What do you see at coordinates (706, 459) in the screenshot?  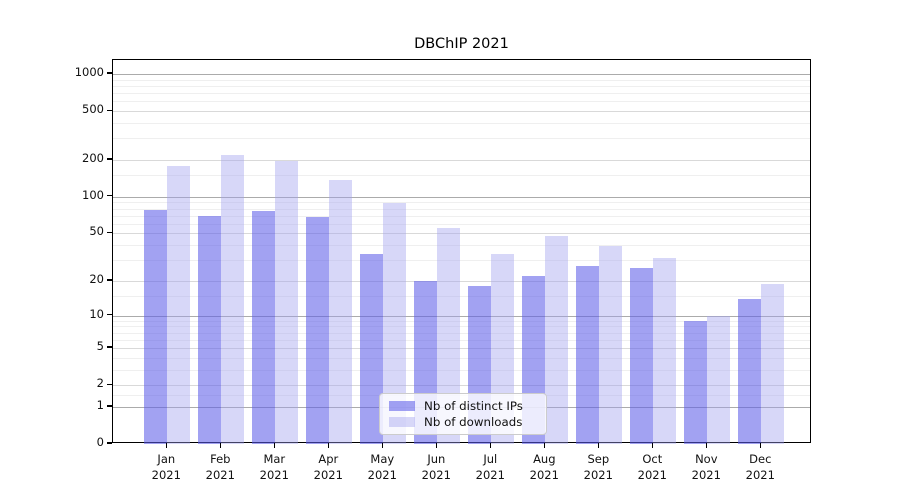 I see `x-tick-label-line: Nov` at bounding box center [706, 459].